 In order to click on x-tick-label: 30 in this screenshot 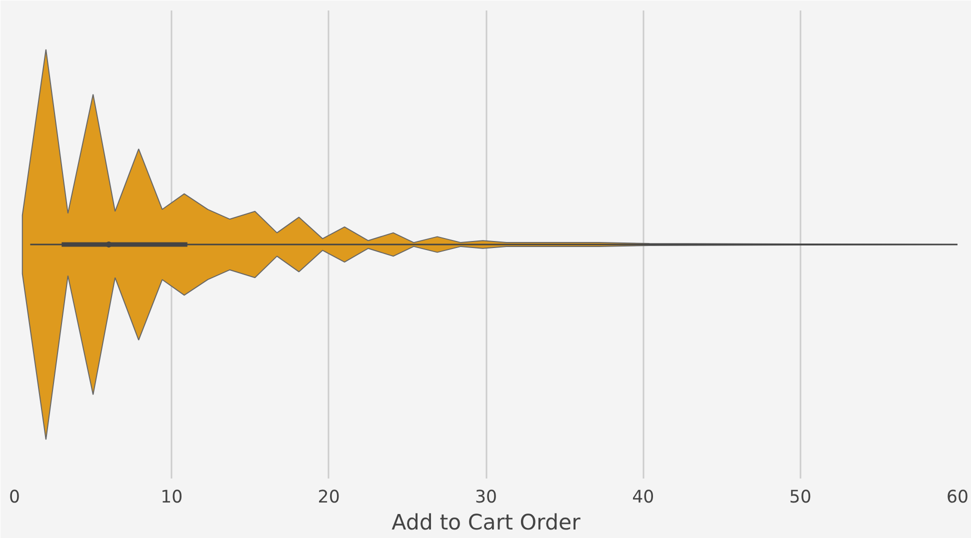, I will do `click(486, 498)`.